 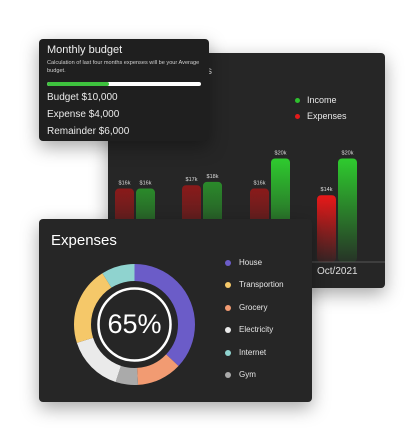 I want to click on donut-segment-internet, so click(x=134, y=324).